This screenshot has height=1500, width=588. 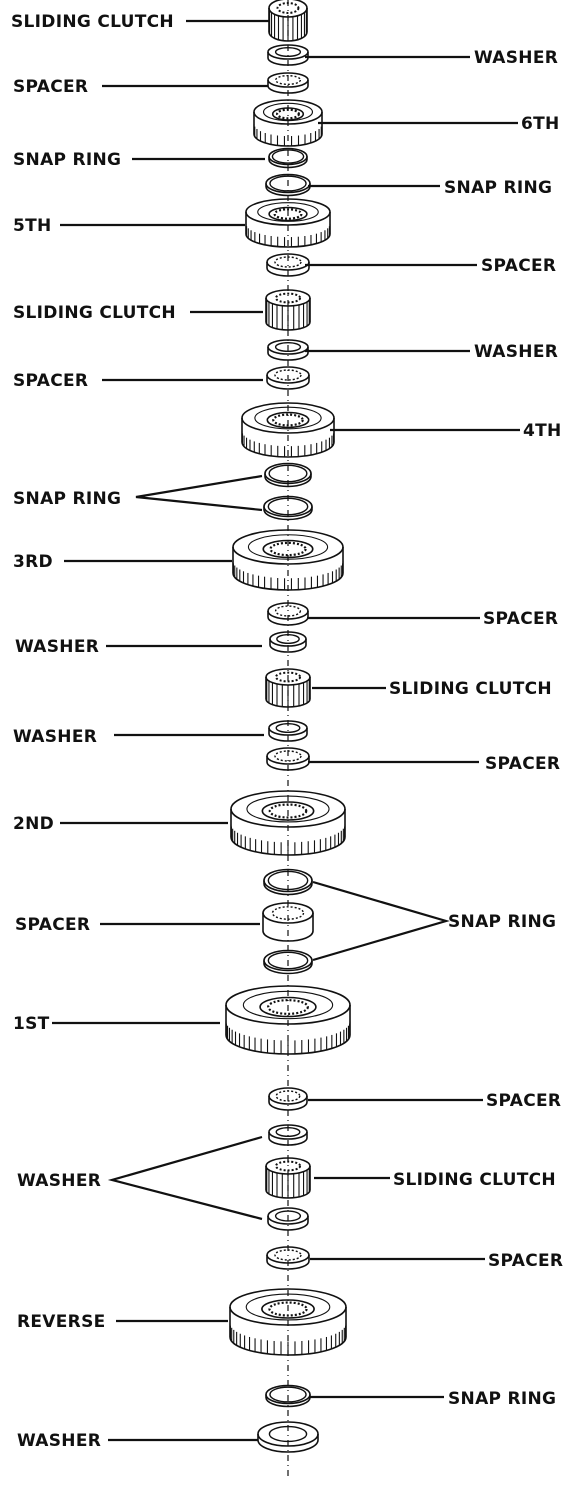 What do you see at coordinates (518, 266) in the screenshot?
I see `label-spacer-r1: SPACER` at bounding box center [518, 266].